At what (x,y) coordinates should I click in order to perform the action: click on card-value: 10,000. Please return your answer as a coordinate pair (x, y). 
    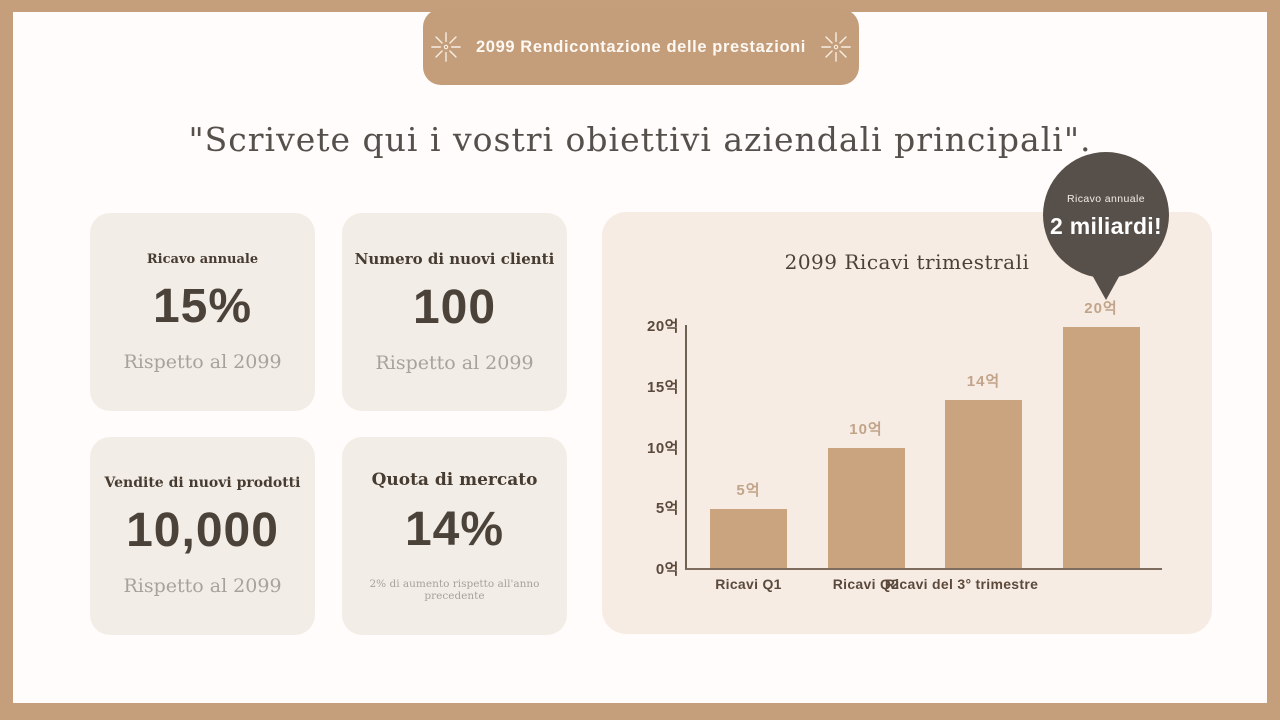
    Looking at the image, I should click on (202, 530).